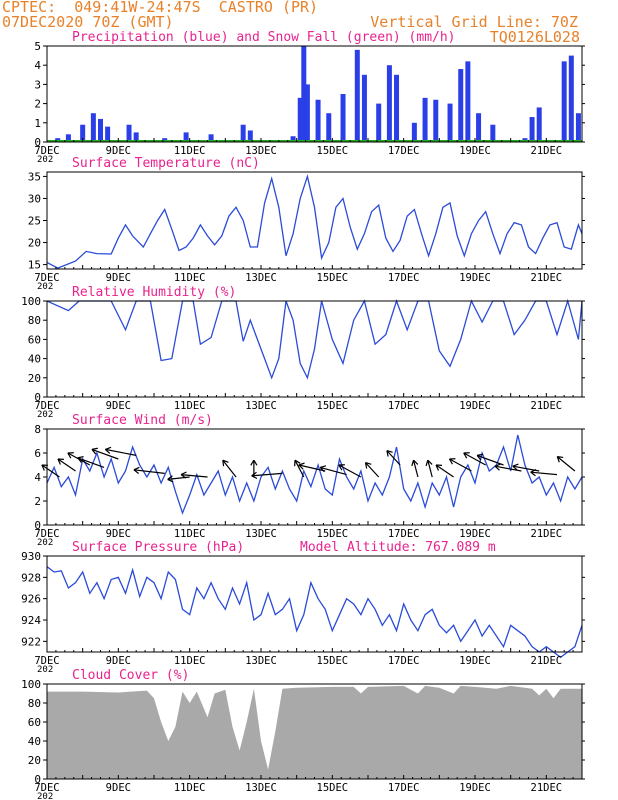 The width and height of the screenshot is (618, 800). I want to click on cloud-ytick-label: 80, so click(34, 703).